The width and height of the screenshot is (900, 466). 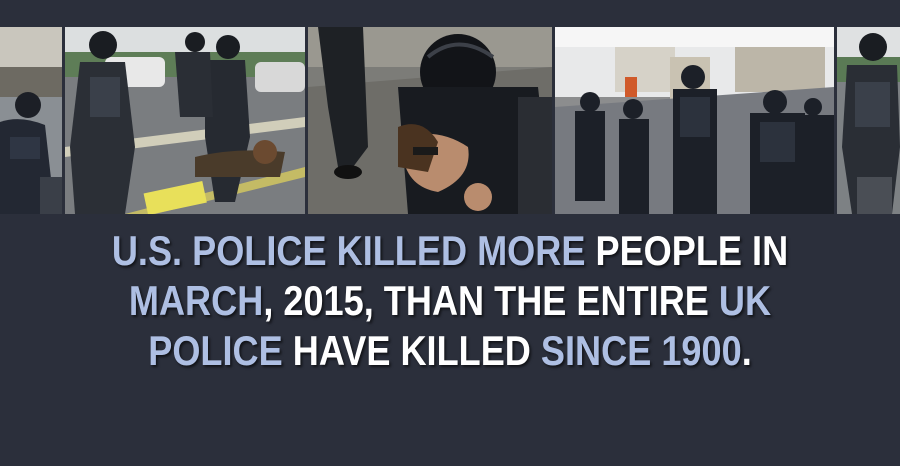 I want to click on photo-riot-police-line, so click(x=694, y=120).